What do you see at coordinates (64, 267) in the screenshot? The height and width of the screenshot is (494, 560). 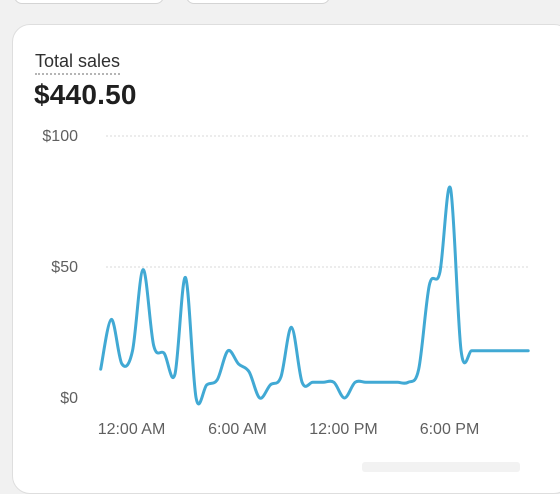 I see `y-tick-label: $50` at bounding box center [64, 267].